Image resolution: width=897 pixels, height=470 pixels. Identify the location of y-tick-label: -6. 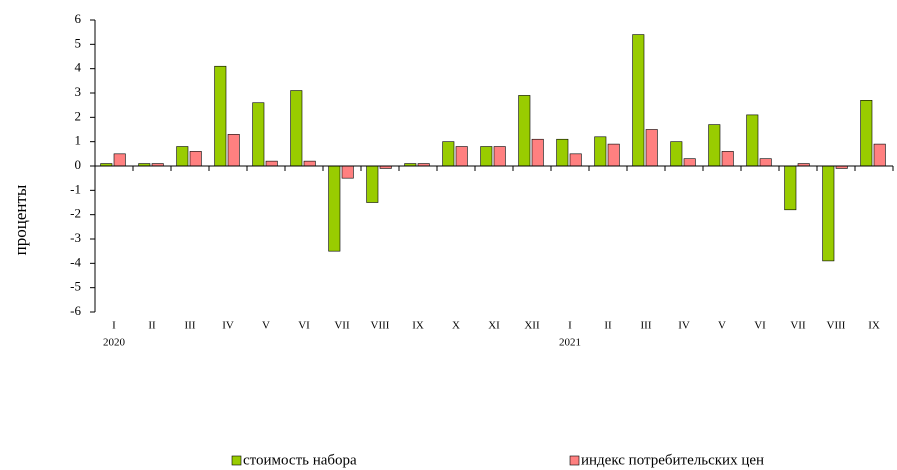
(75, 310).